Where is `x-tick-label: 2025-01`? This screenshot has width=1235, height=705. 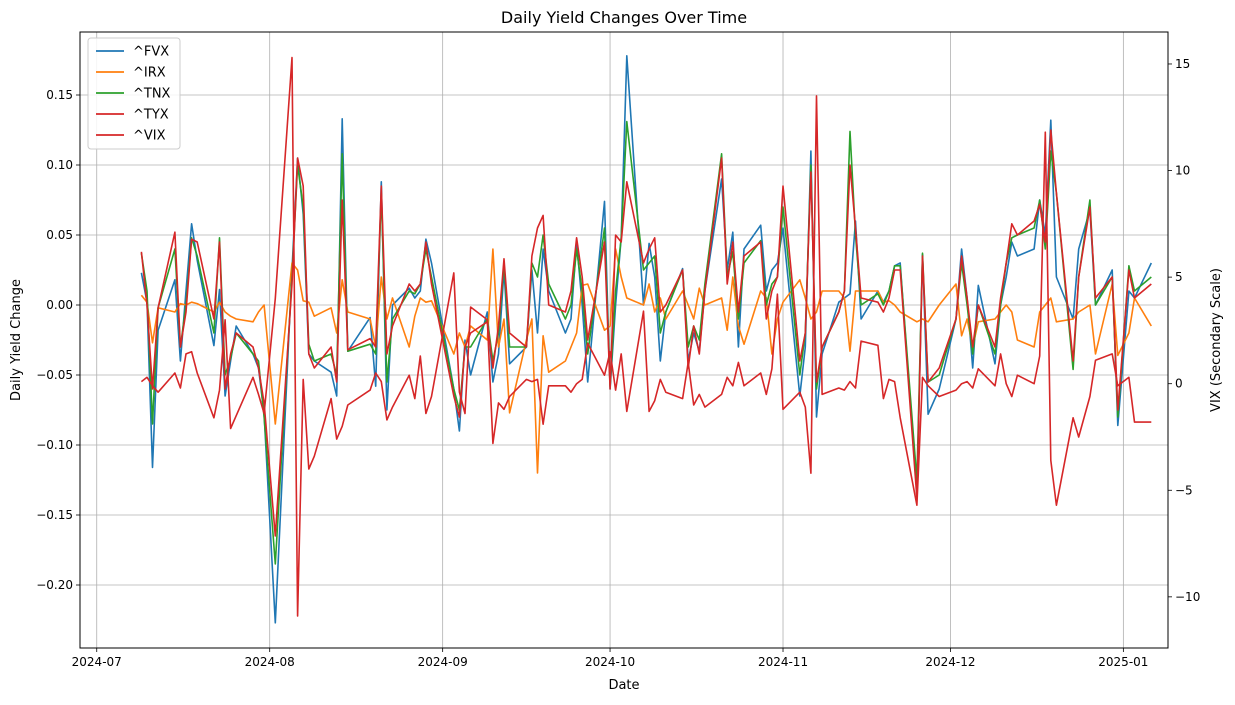
x-tick-label: 2025-01 is located at coordinates (1123, 662).